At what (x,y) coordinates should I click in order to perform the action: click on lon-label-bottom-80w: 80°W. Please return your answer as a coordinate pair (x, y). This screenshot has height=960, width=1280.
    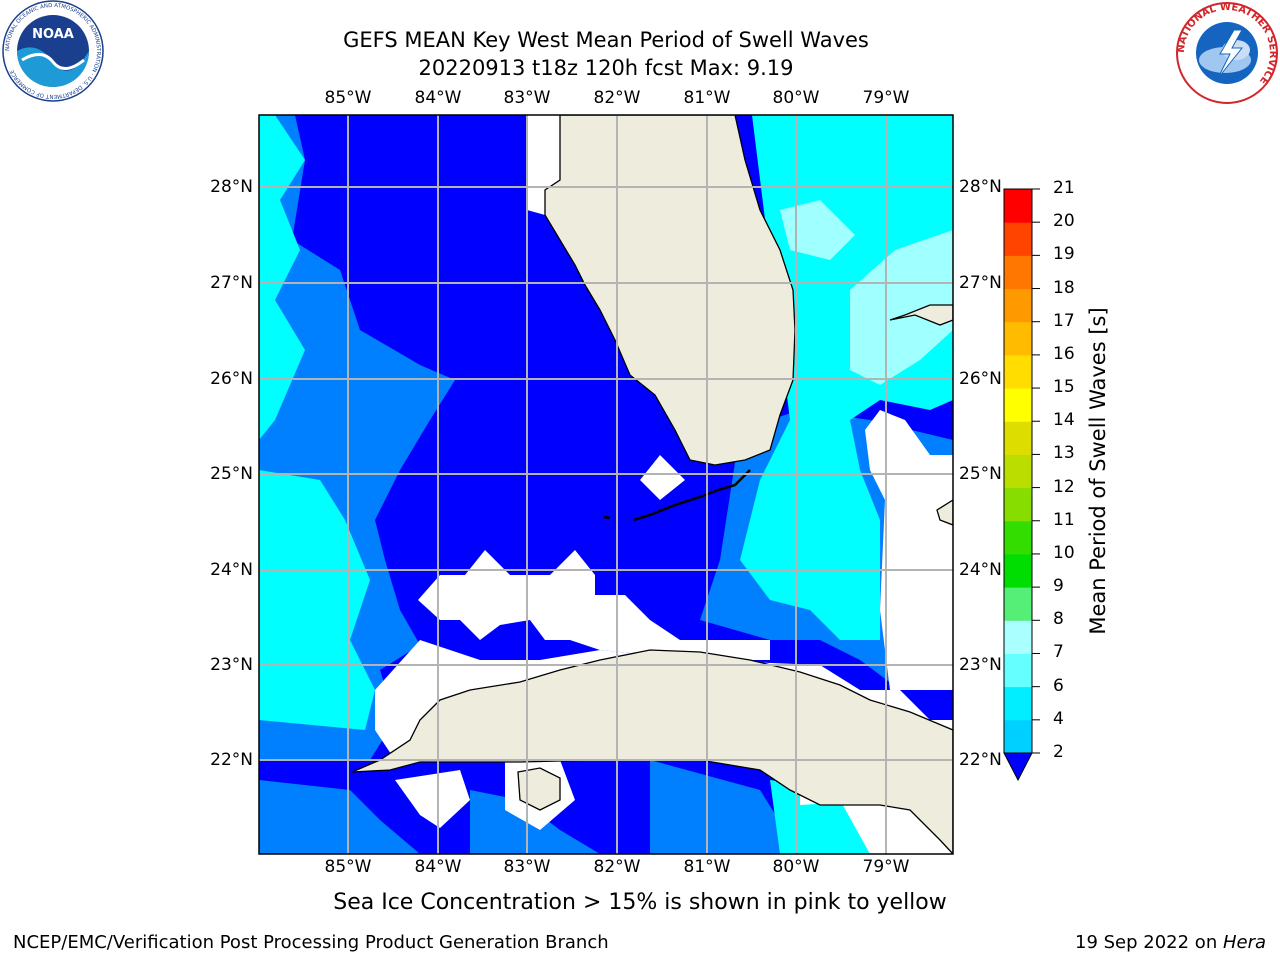
    Looking at the image, I should click on (796, 867).